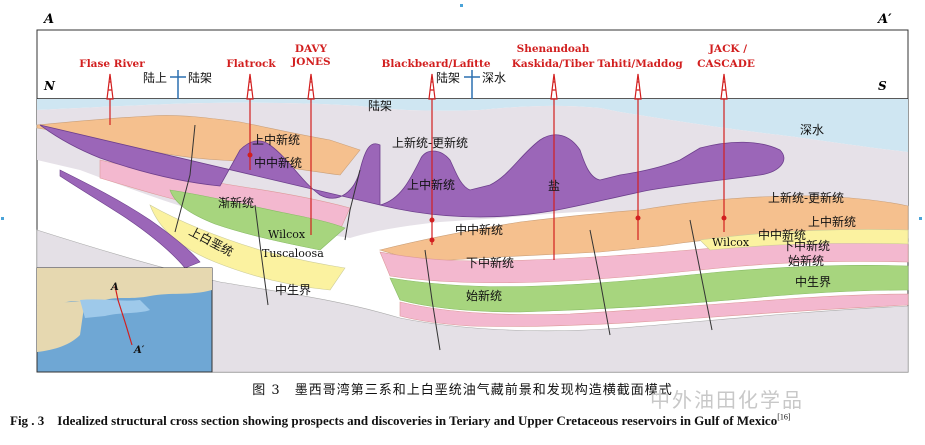 This screenshot has height=445, width=925. I want to click on layer-label-deepwater: 深水, so click(812, 130).